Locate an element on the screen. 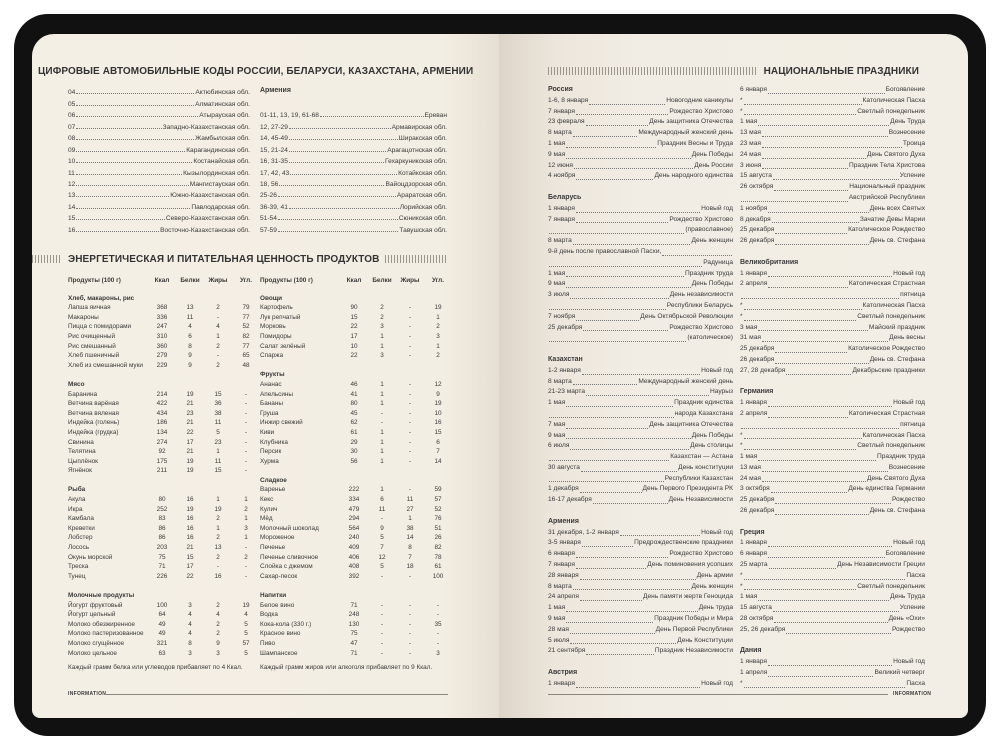  entry: 9 мая Праздник Победы и Мира is located at coordinates (640, 619).